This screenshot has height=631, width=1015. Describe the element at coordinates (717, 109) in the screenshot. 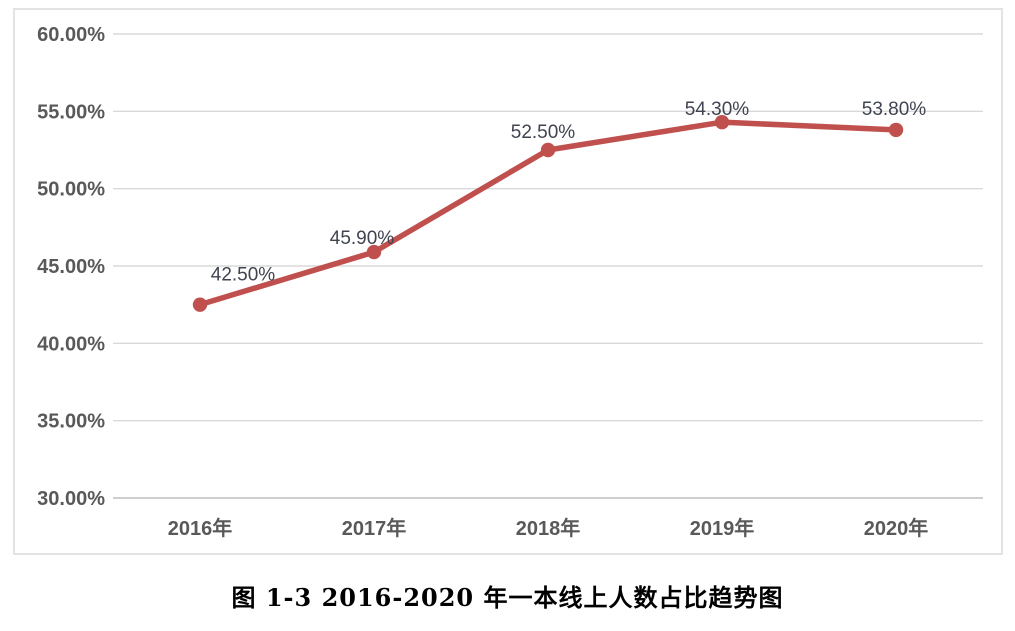

I see `data-point-label: 54.30%` at that location.